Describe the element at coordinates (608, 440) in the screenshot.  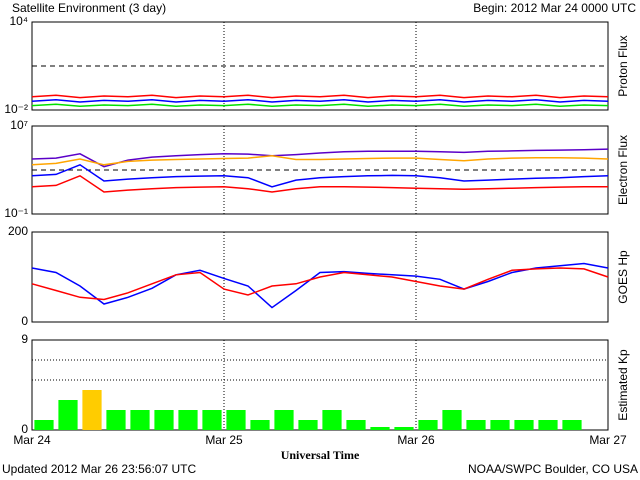
I see `x-tick-label: Mar 27` at that location.